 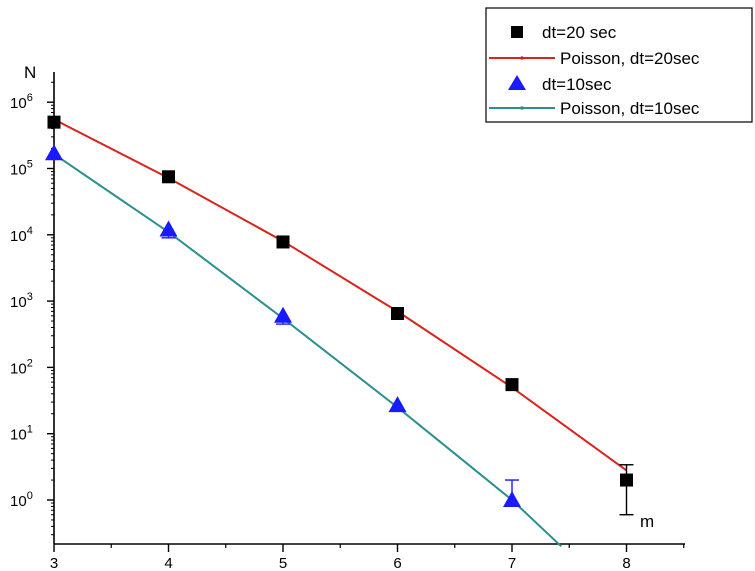 What do you see at coordinates (647, 521) in the screenshot?
I see `x-axis-title: m` at bounding box center [647, 521].